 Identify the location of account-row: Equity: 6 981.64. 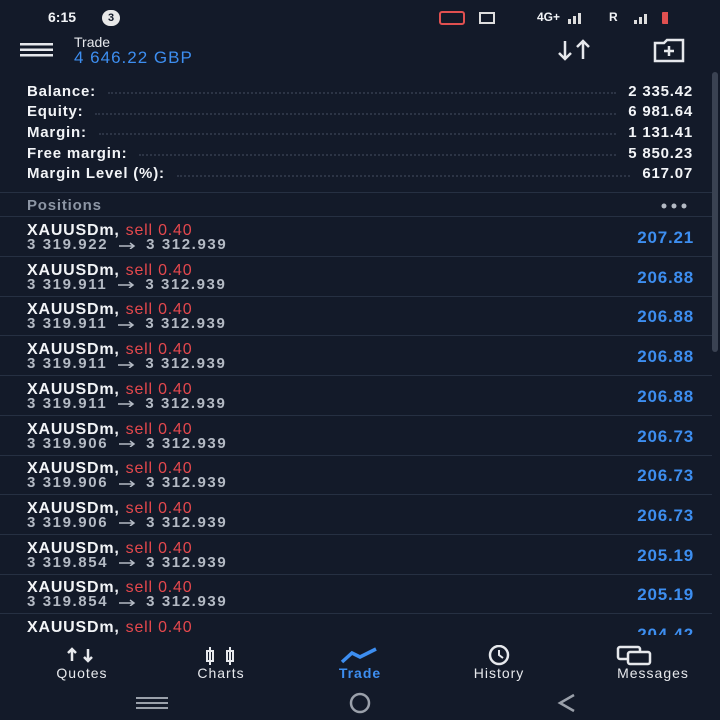
(360, 112).